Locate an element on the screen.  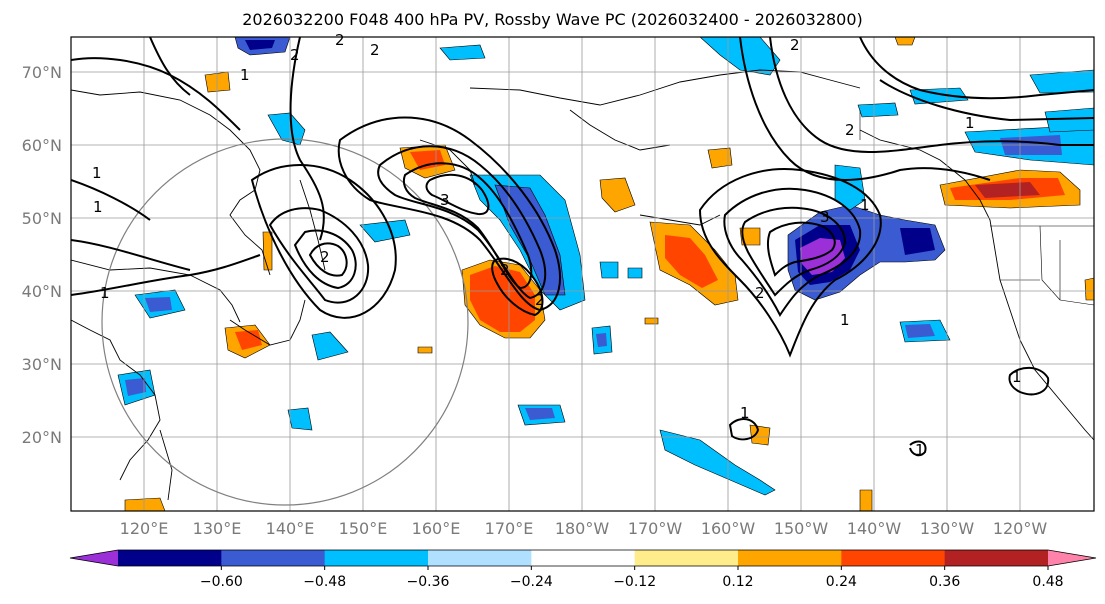
lon-label: 160°E is located at coordinates (436, 528).